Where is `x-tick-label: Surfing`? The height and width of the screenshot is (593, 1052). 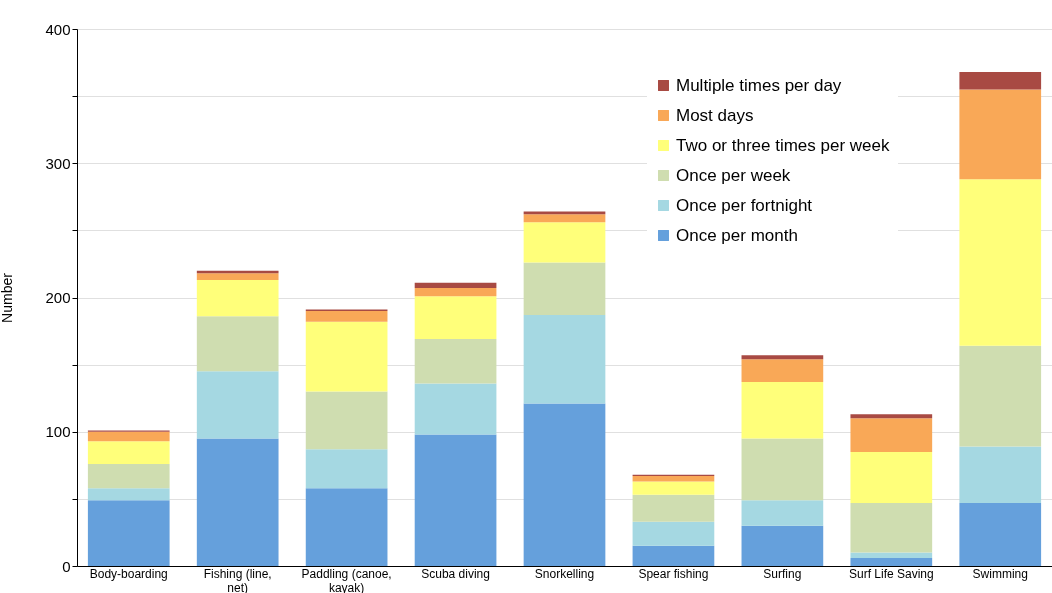
x-tick-label: Surfing is located at coordinates (782, 573).